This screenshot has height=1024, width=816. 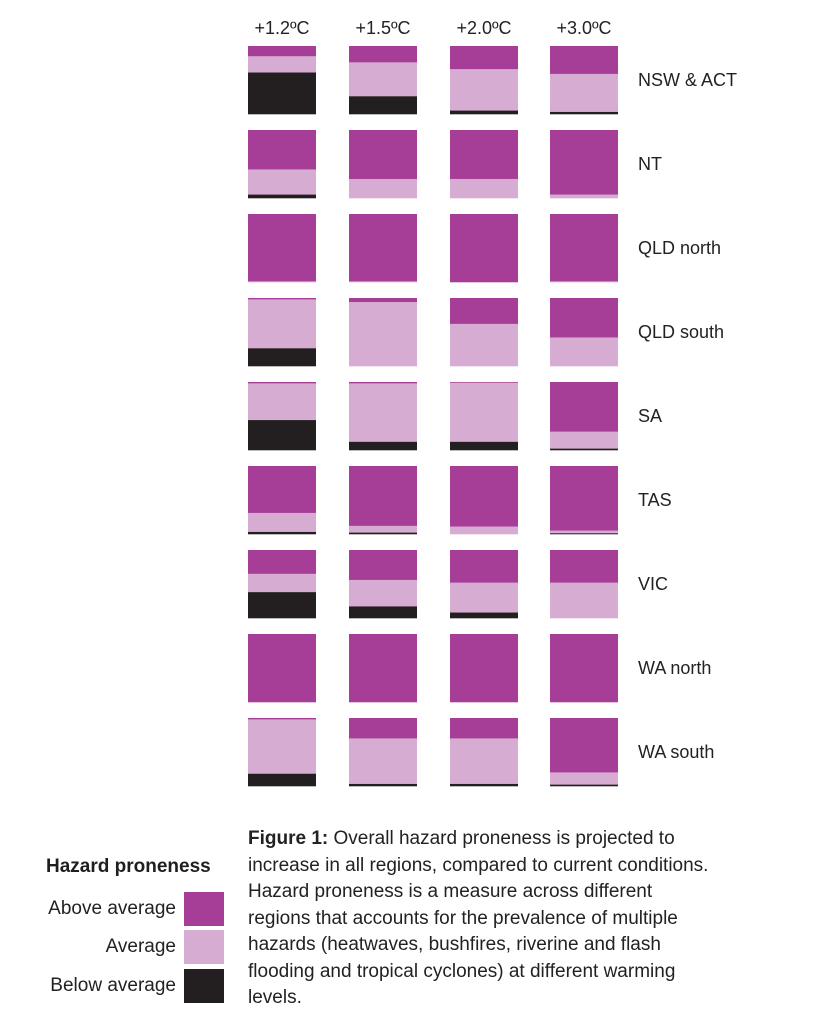 What do you see at coordinates (282, 719) in the screenshot?
I see `segment-wa-south-col1-above-average` at bounding box center [282, 719].